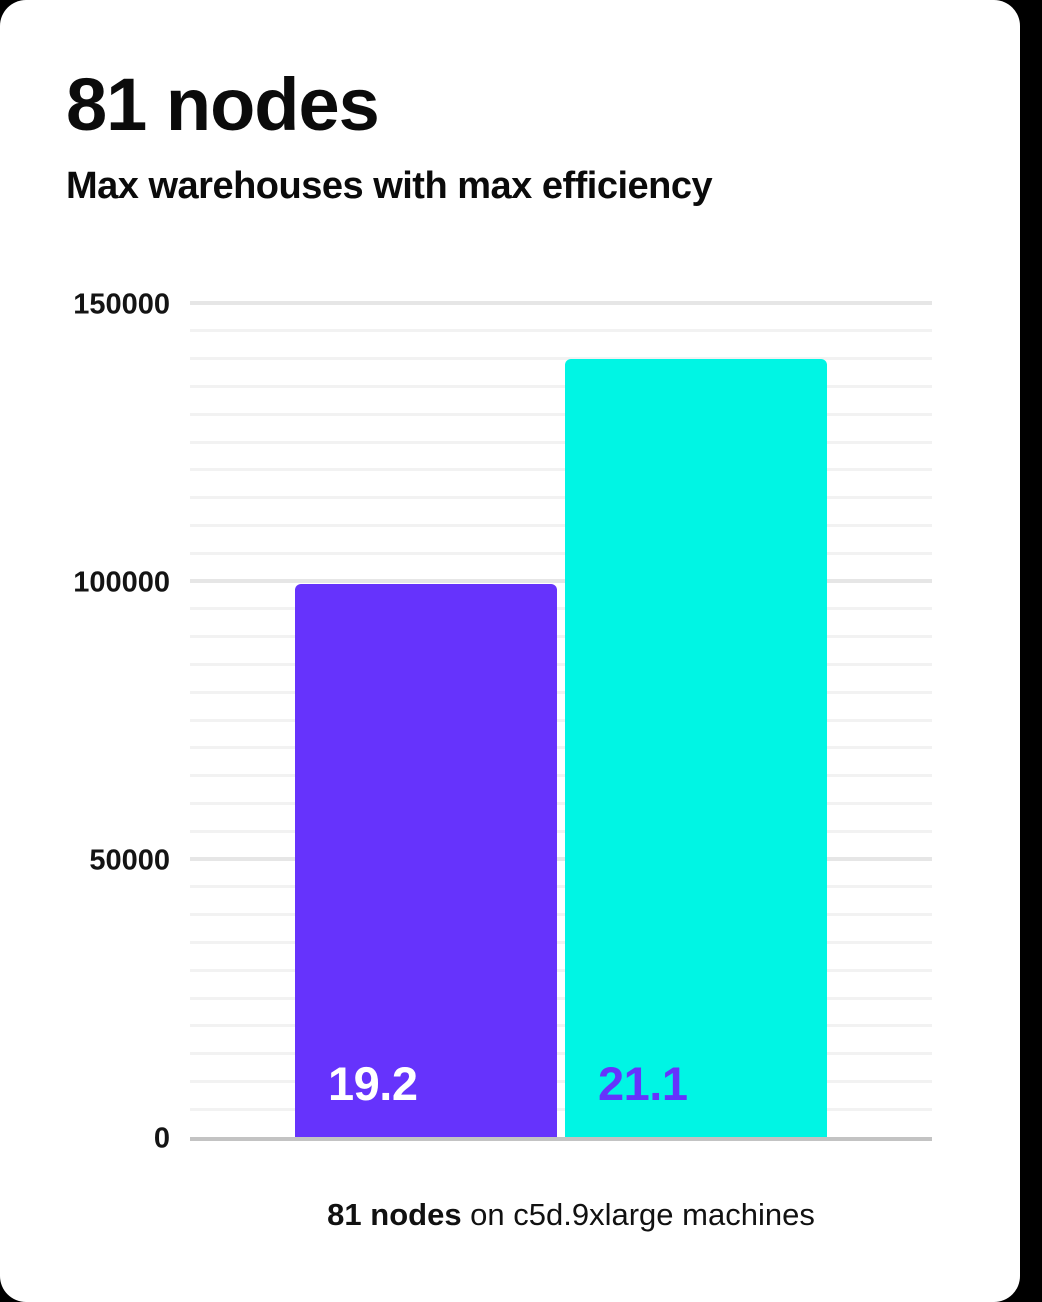 Image resolution: width=1042 pixels, height=1302 pixels. I want to click on caption-regular-text: on c5d.9xlarge machines, so click(638, 1214).